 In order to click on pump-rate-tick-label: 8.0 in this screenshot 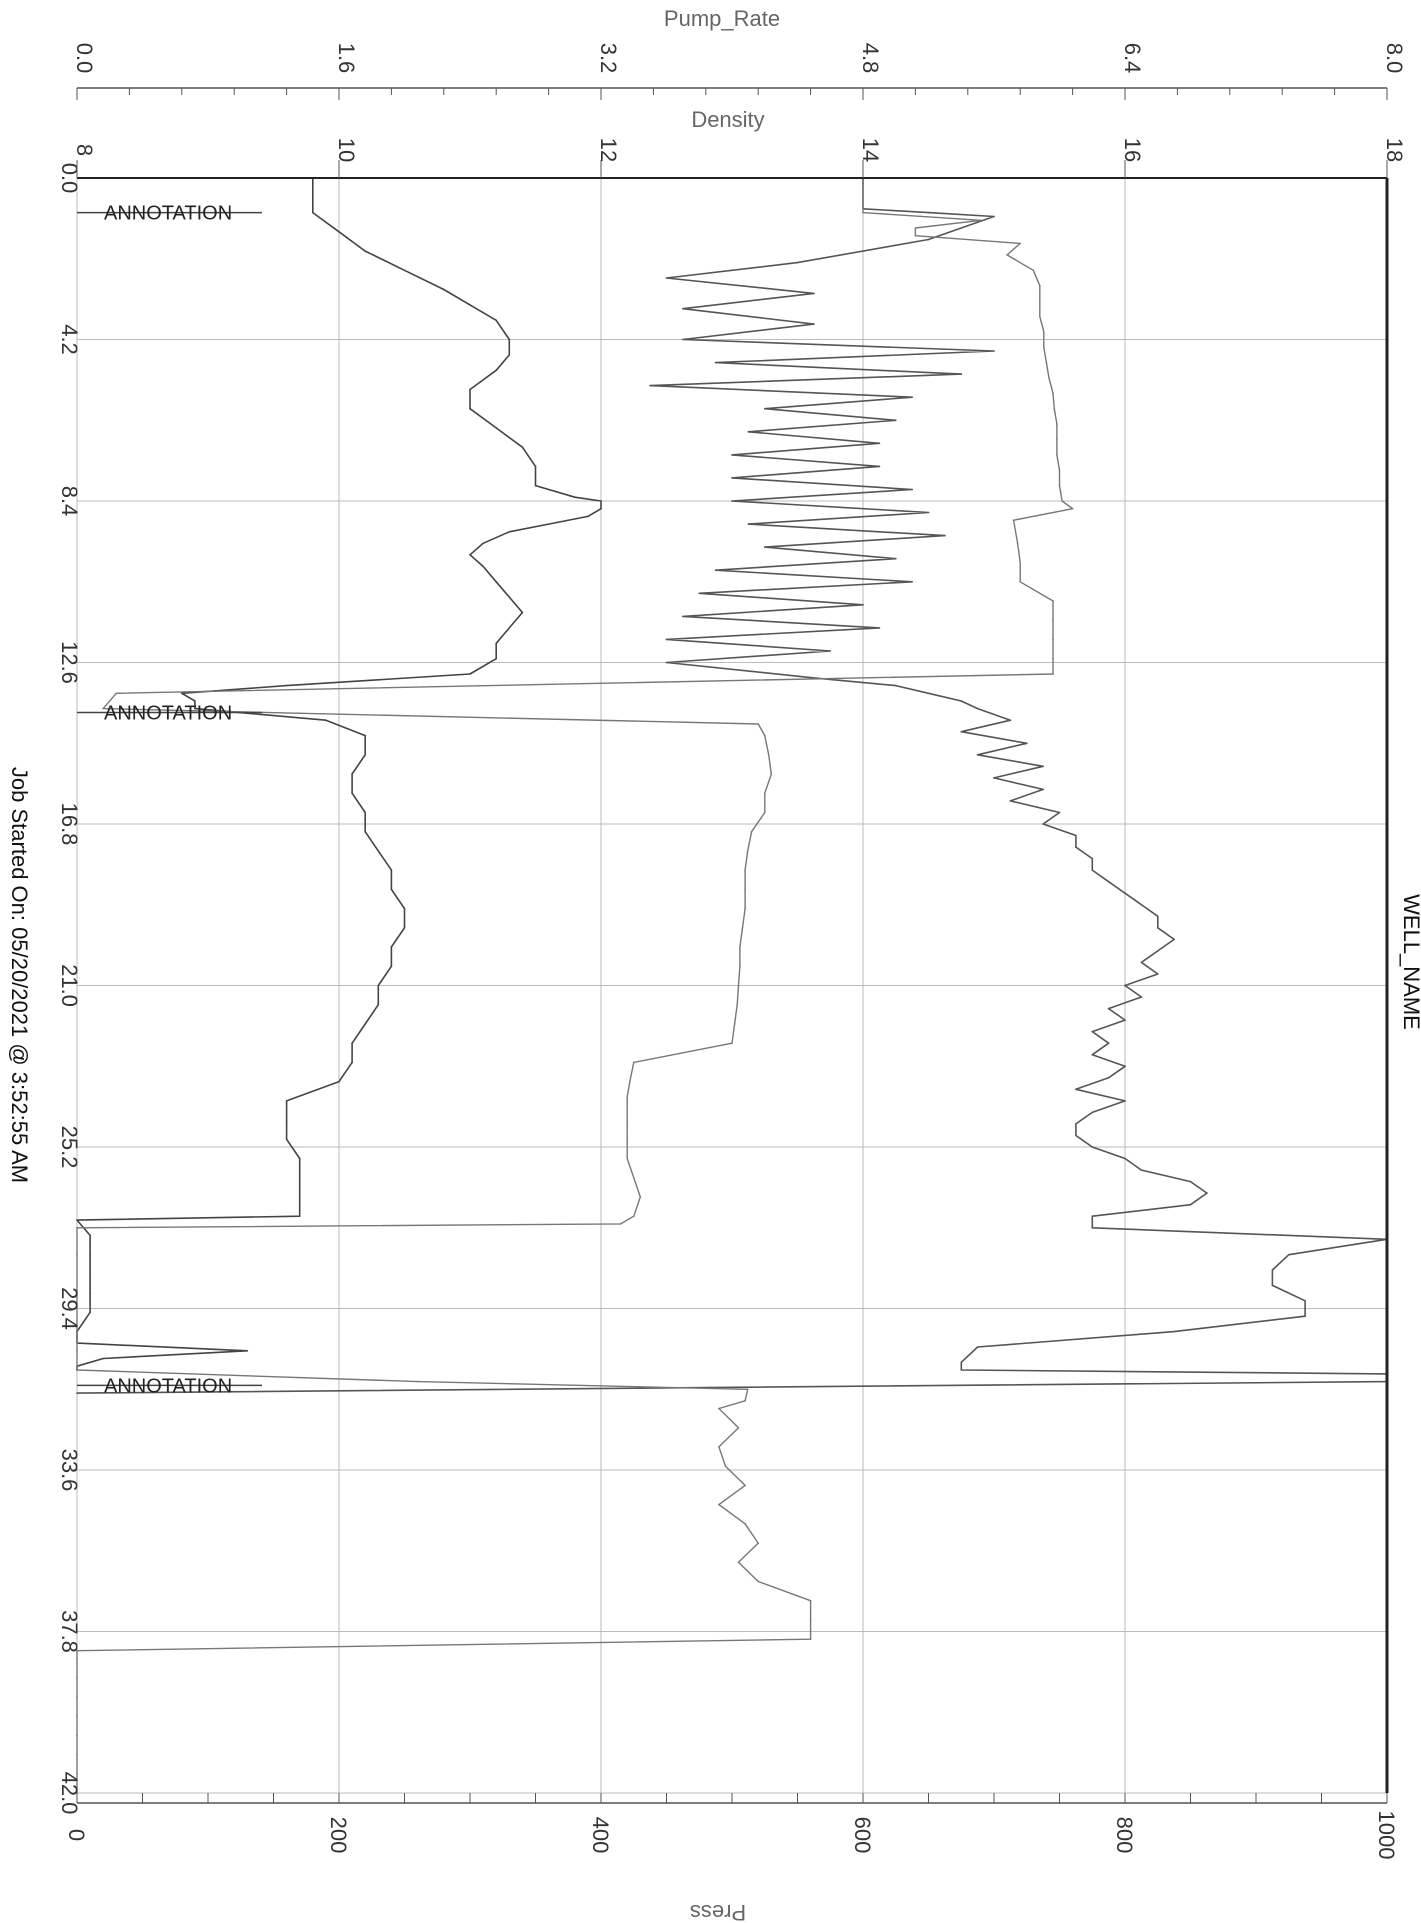, I will do `click(1394, 58)`.